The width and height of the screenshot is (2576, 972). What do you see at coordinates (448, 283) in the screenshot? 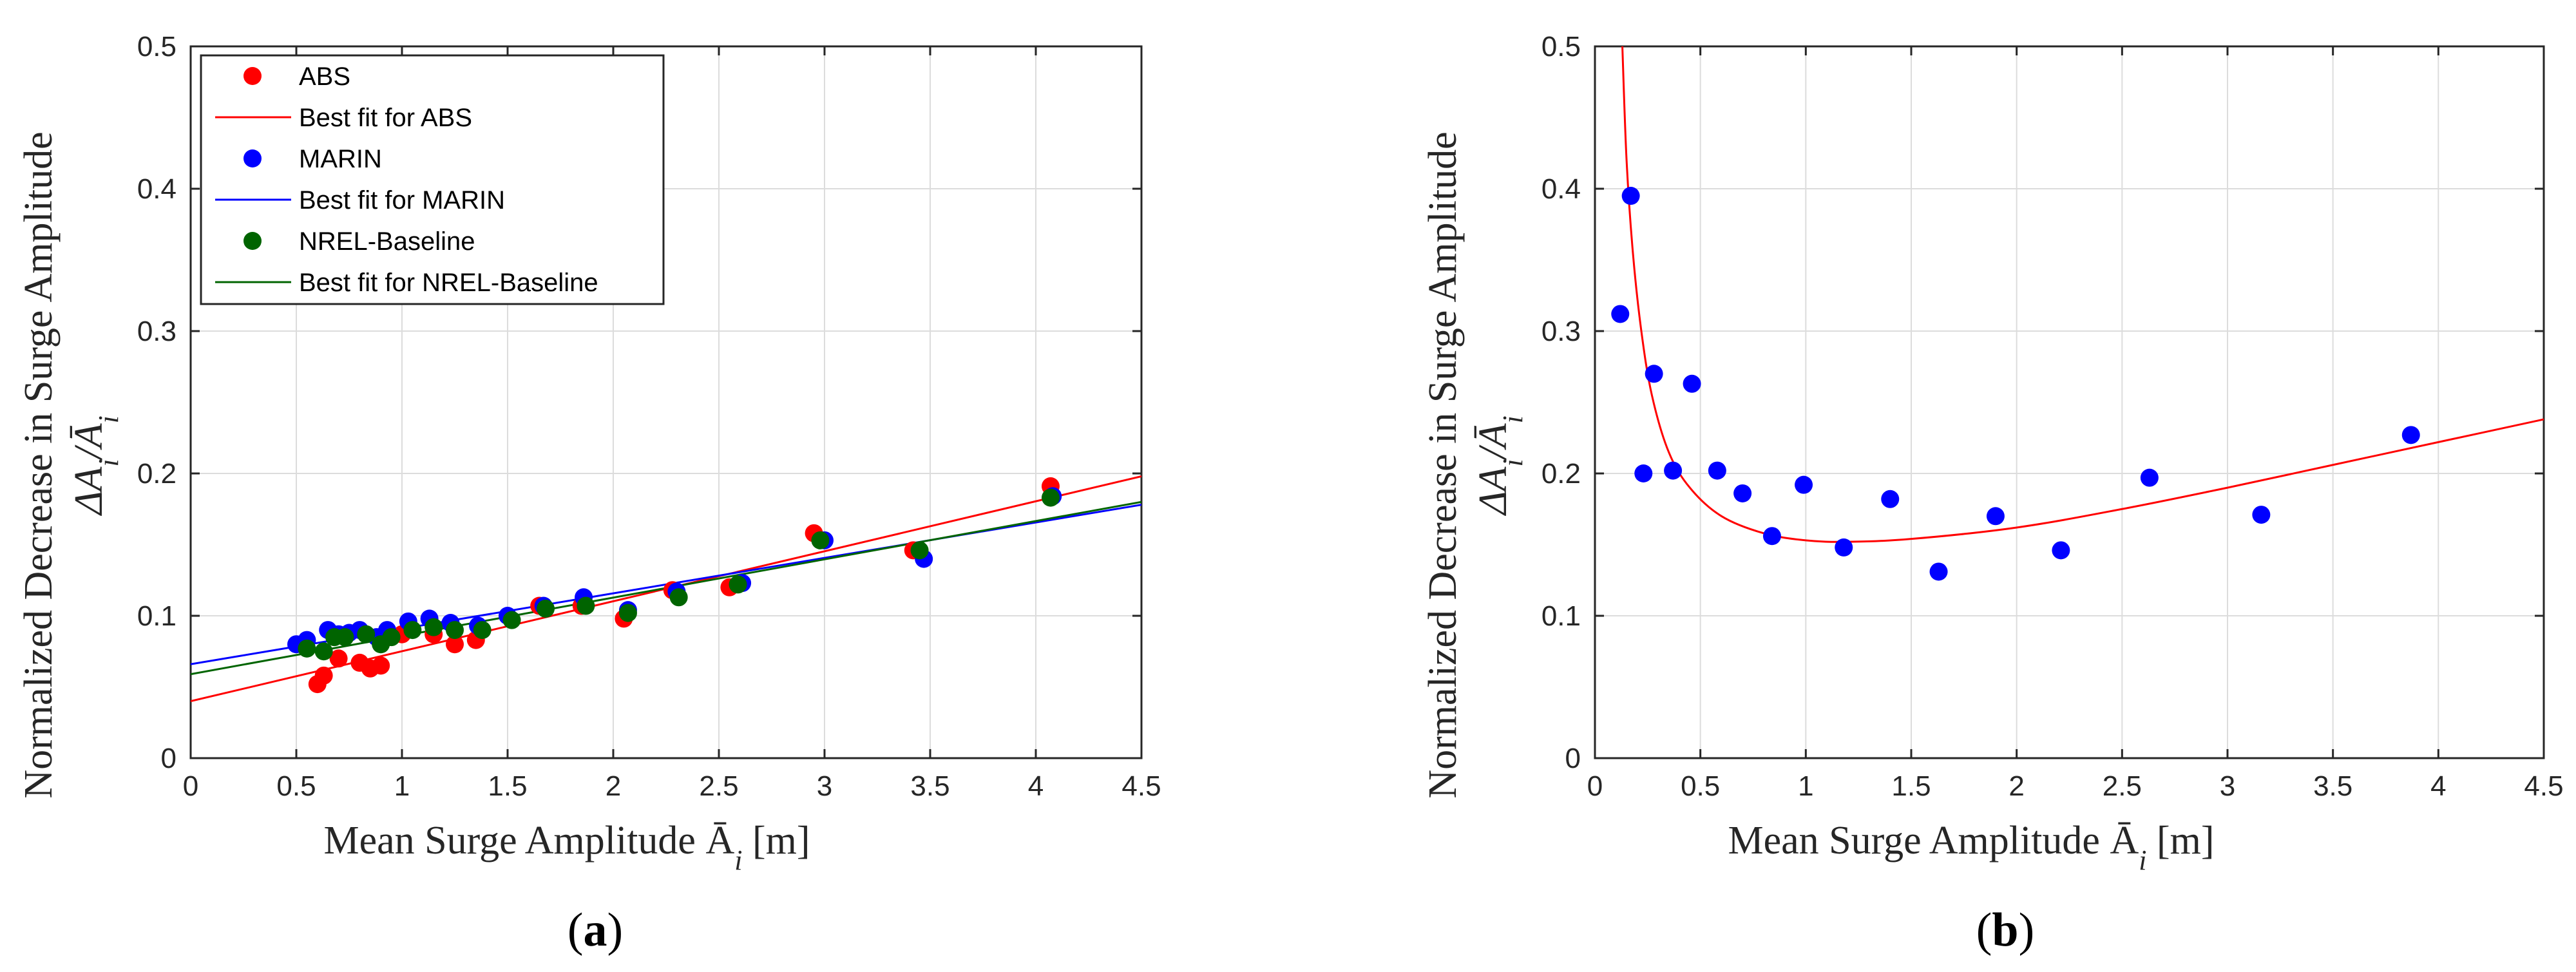
I see `legend-label: Best fit for NREL-Baseline` at bounding box center [448, 283].